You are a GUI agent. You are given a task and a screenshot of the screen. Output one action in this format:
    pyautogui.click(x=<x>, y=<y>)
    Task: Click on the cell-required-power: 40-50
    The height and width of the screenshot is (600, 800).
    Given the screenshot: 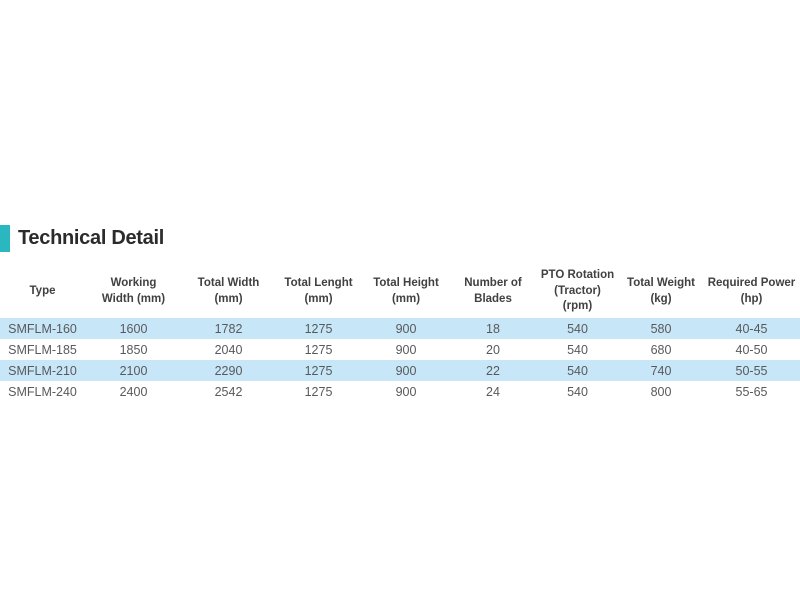 What is the action you would take?
    pyautogui.click(x=751, y=349)
    